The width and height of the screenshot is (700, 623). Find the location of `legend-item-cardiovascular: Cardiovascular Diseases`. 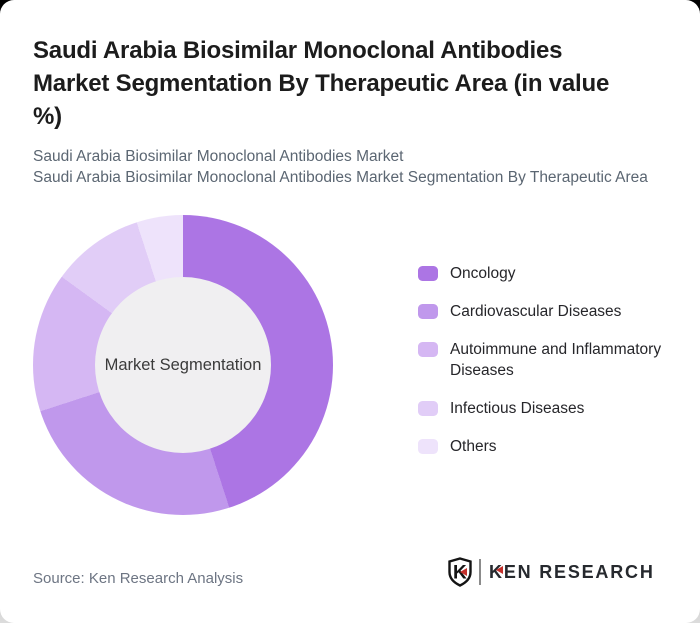

legend-item-cardiovascular: Cardiovascular Diseases is located at coordinates (549, 311).